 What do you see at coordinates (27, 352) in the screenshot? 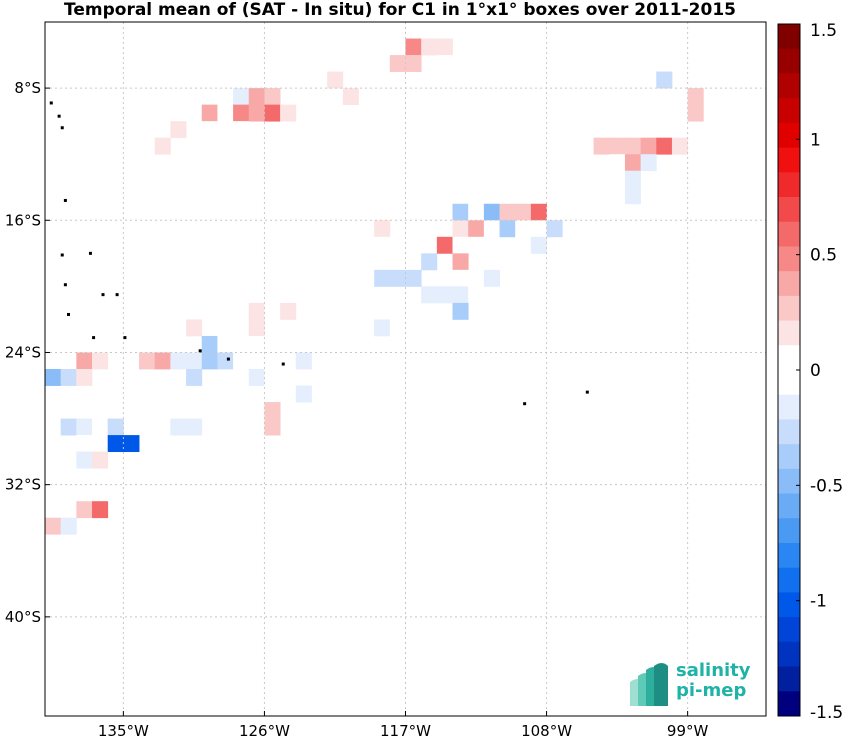
I see `y-axis-ticks: 8°S 16°S 24°S 32°S 40°S` at bounding box center [27, 352].